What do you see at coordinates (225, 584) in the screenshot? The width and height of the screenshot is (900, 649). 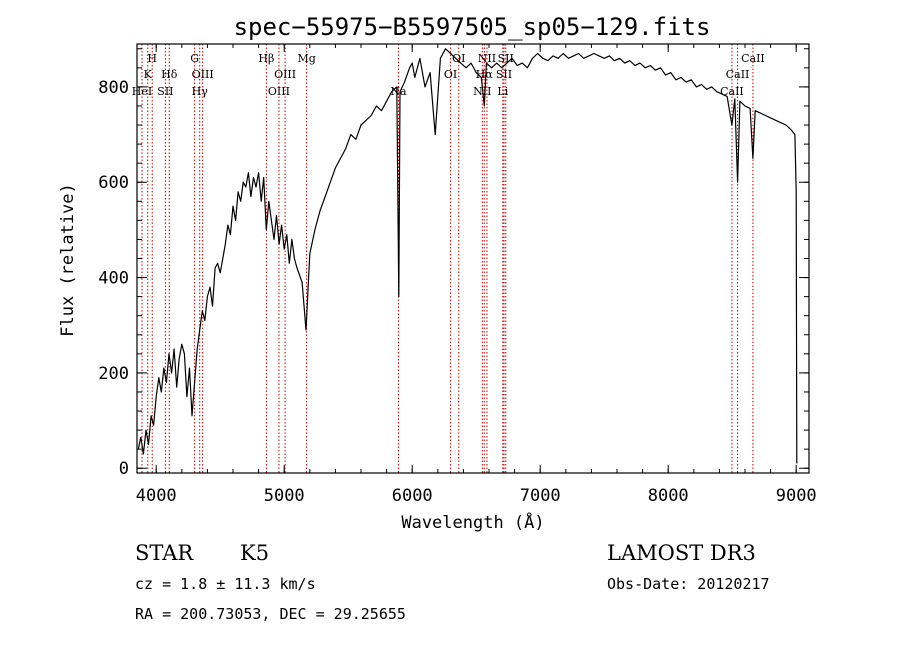 I see `redshift-text: cz = 1.8 ± 11.3 km/s` at bounding box center [225, 584].